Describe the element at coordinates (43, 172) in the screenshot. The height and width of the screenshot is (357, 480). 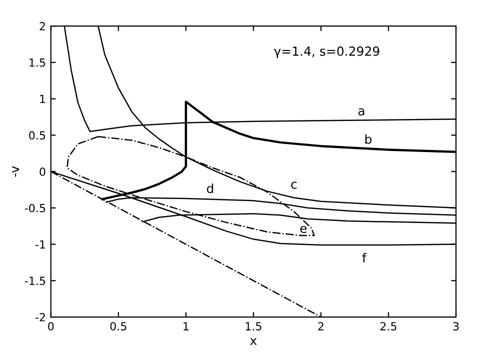
I see `y-tick-label: 0` at that location.